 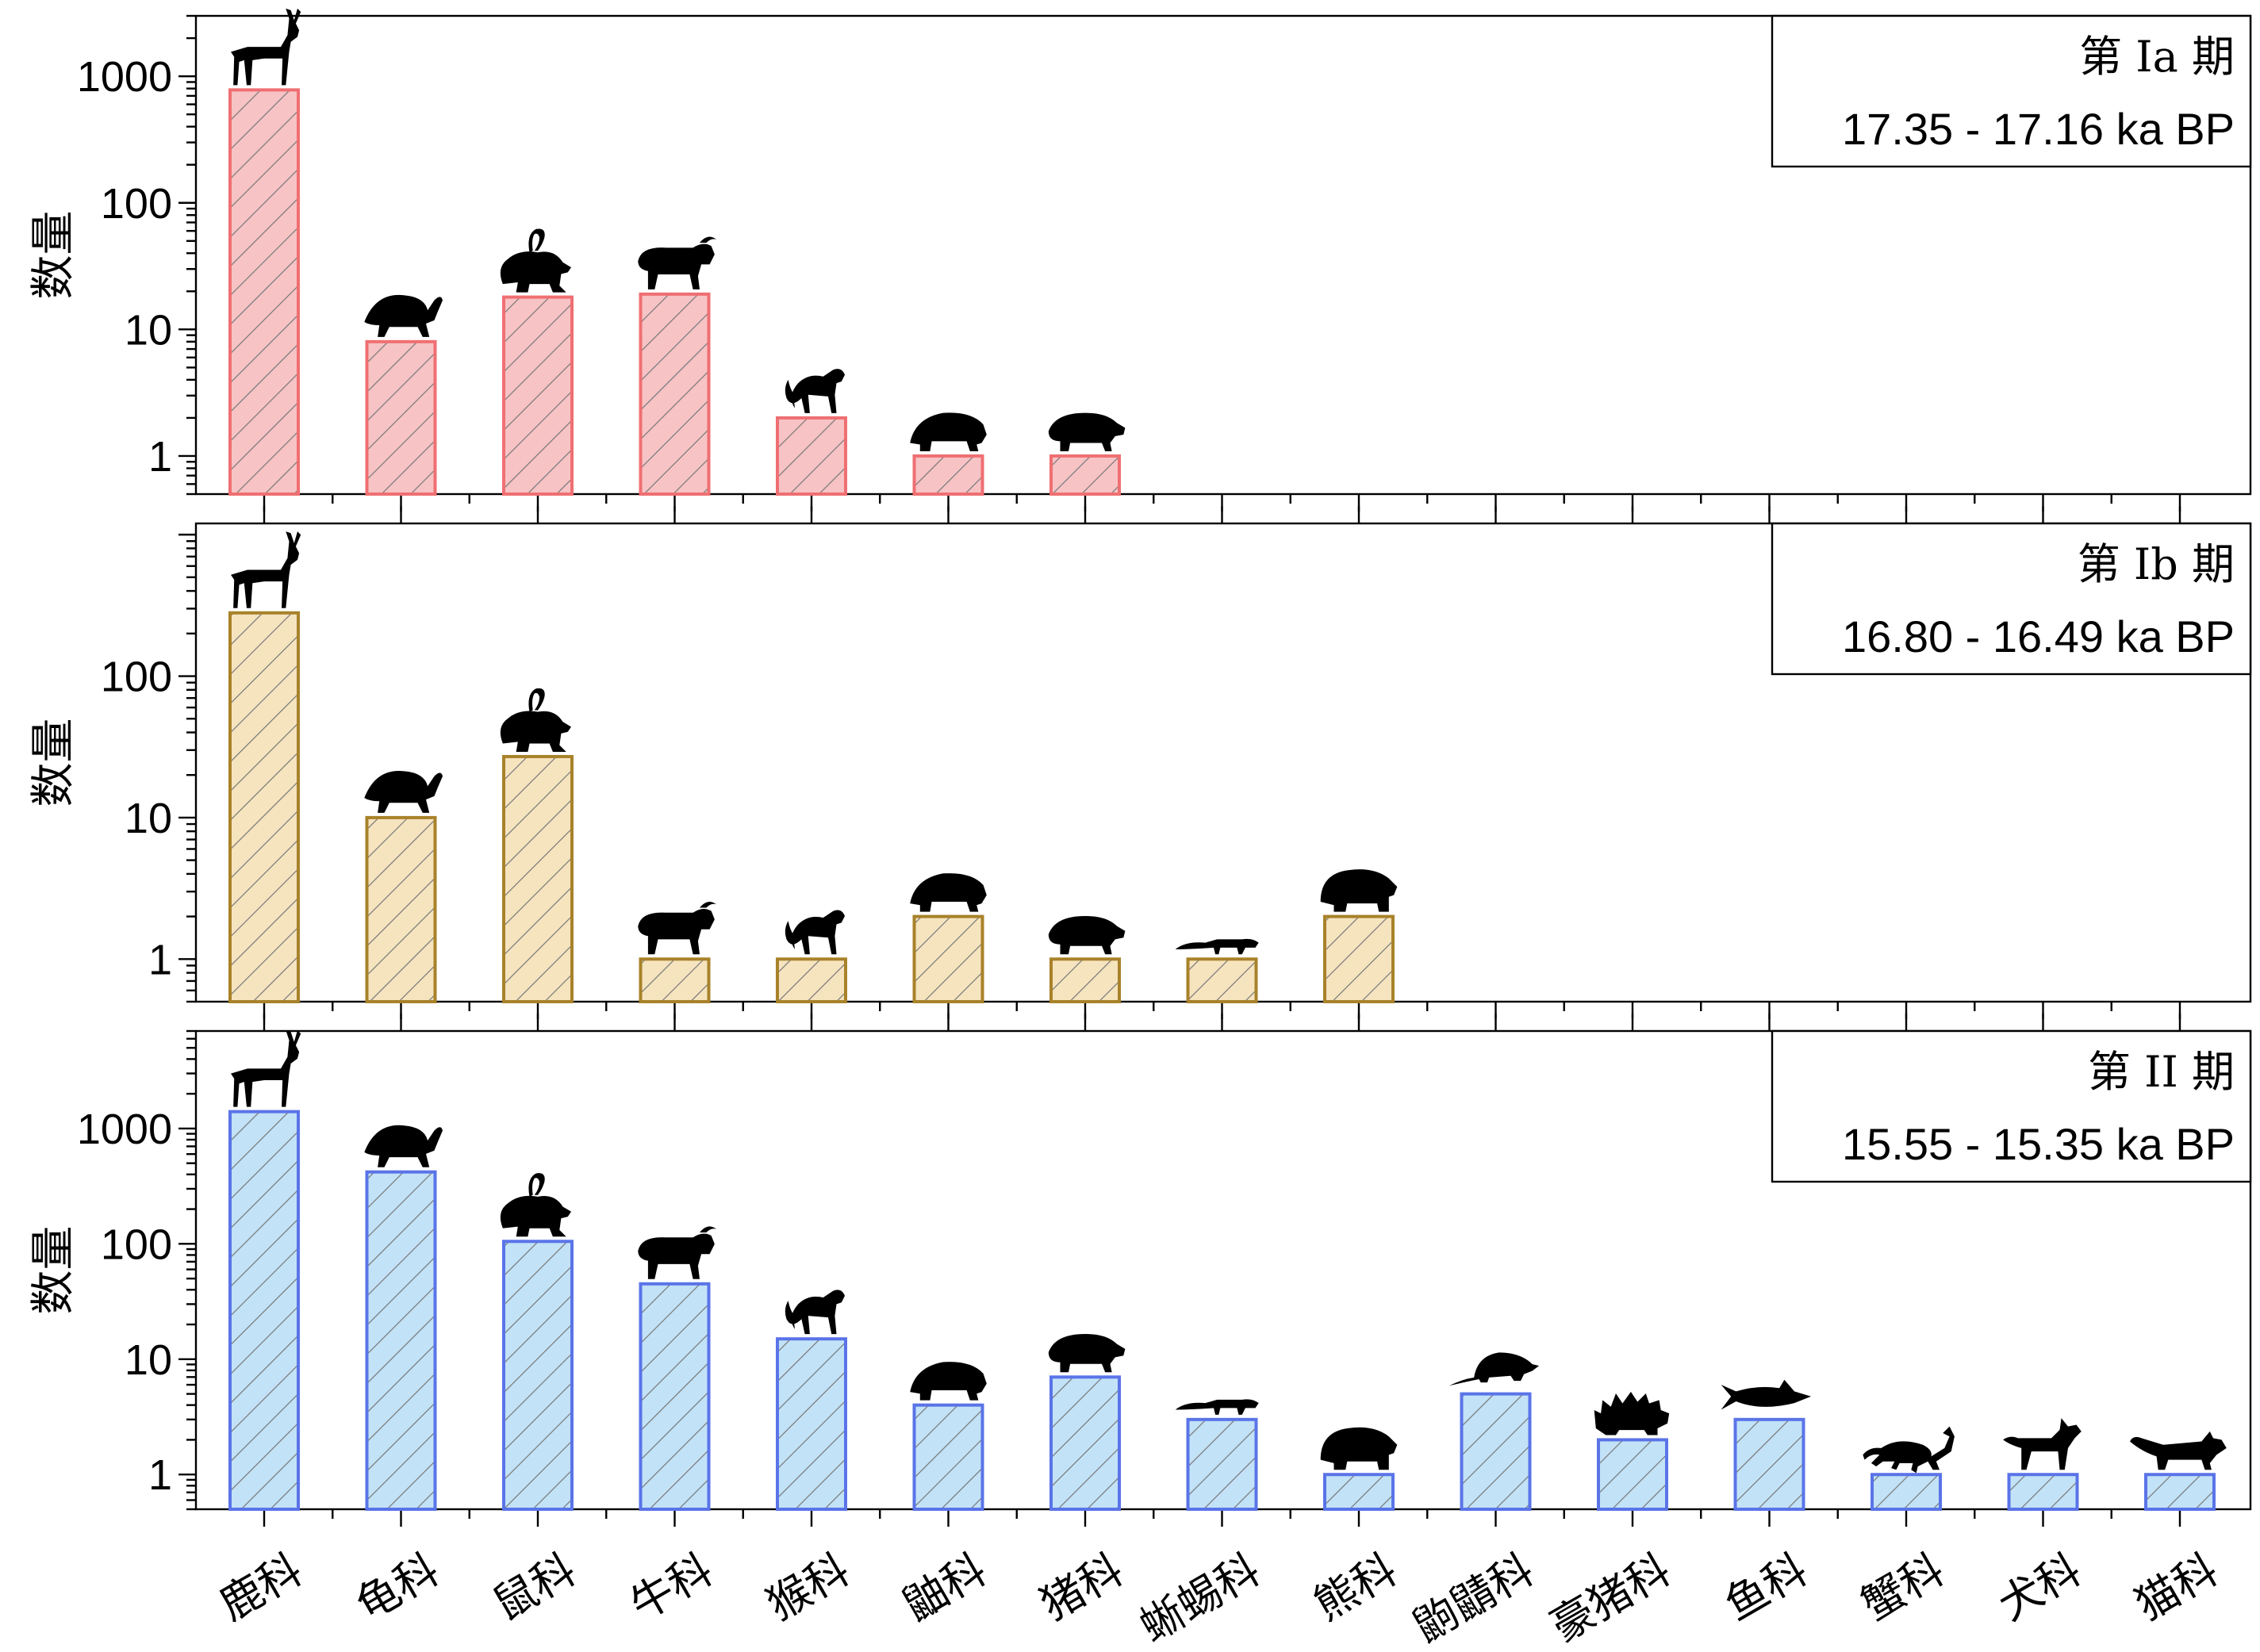 What do you see at coordinates (2178, 1450) in the screenshot?
I see `cat-icon` at bounding box center [2178, 1450].